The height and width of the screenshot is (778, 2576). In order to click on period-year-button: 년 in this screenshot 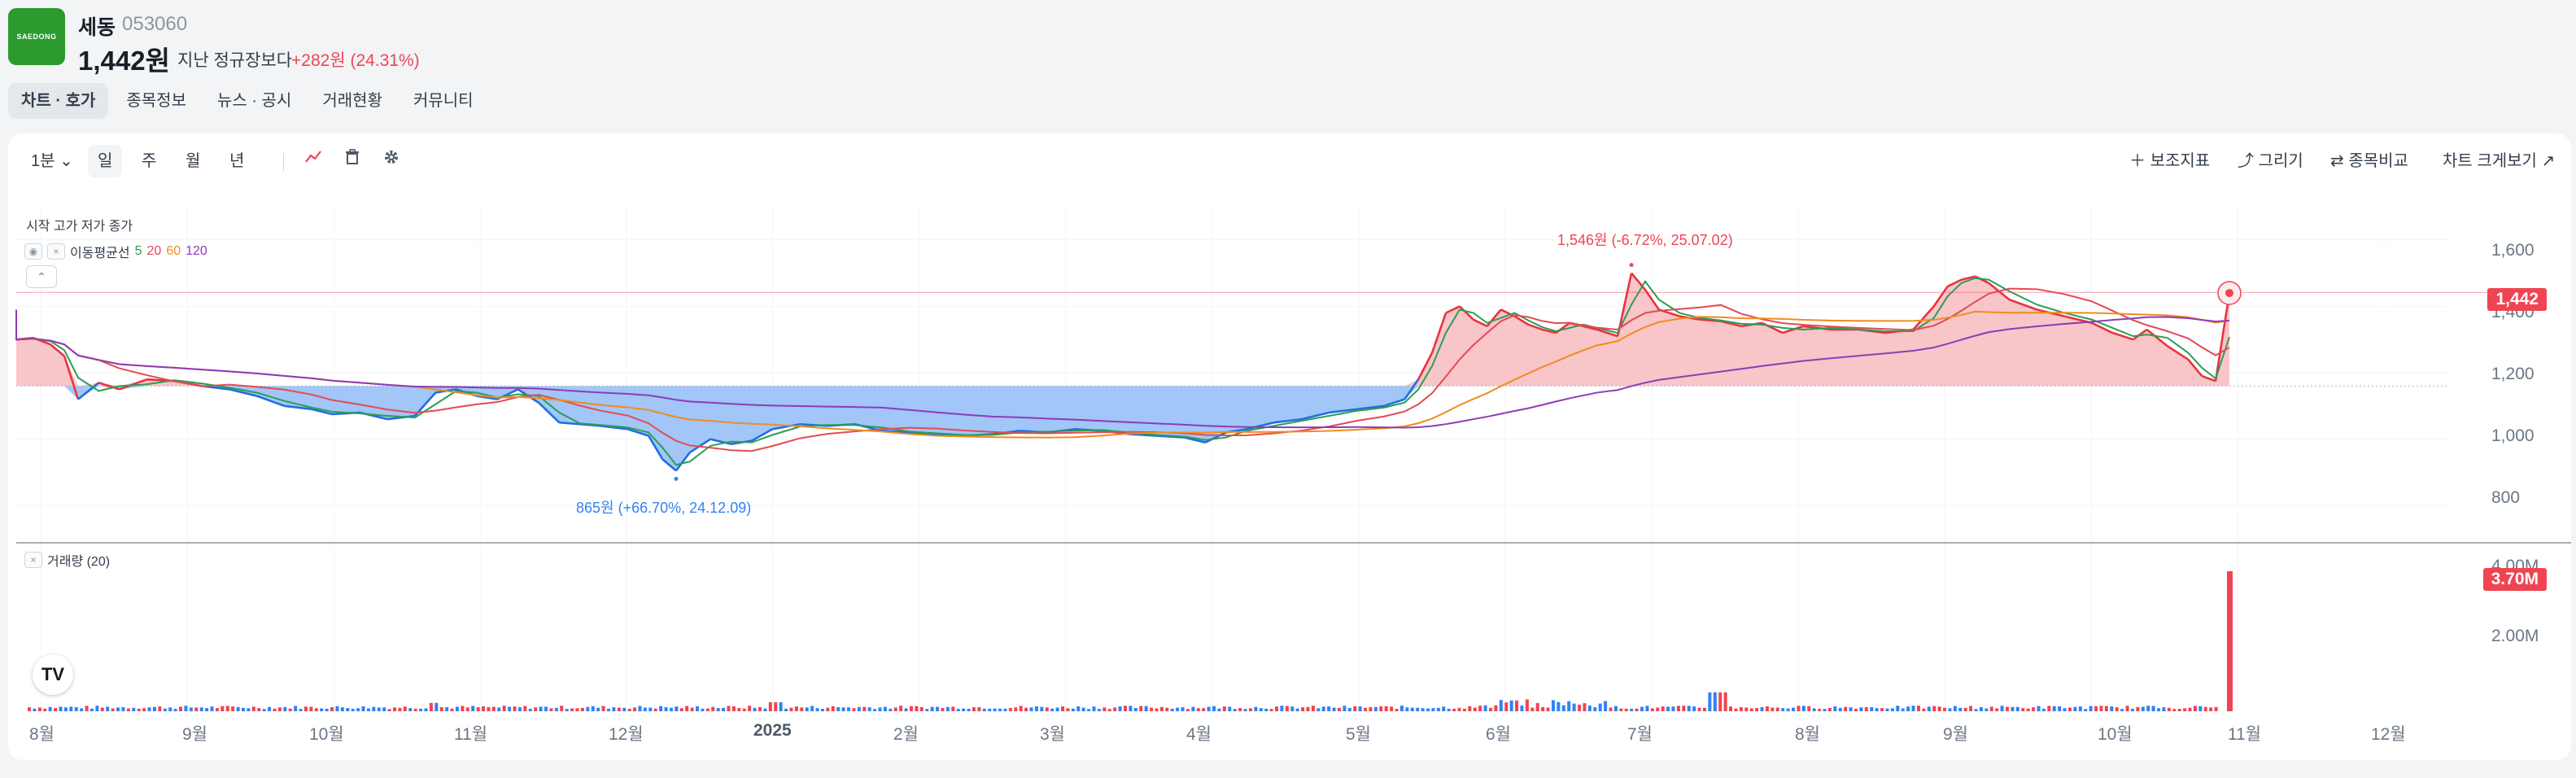, I will do `click(237, 161)`.